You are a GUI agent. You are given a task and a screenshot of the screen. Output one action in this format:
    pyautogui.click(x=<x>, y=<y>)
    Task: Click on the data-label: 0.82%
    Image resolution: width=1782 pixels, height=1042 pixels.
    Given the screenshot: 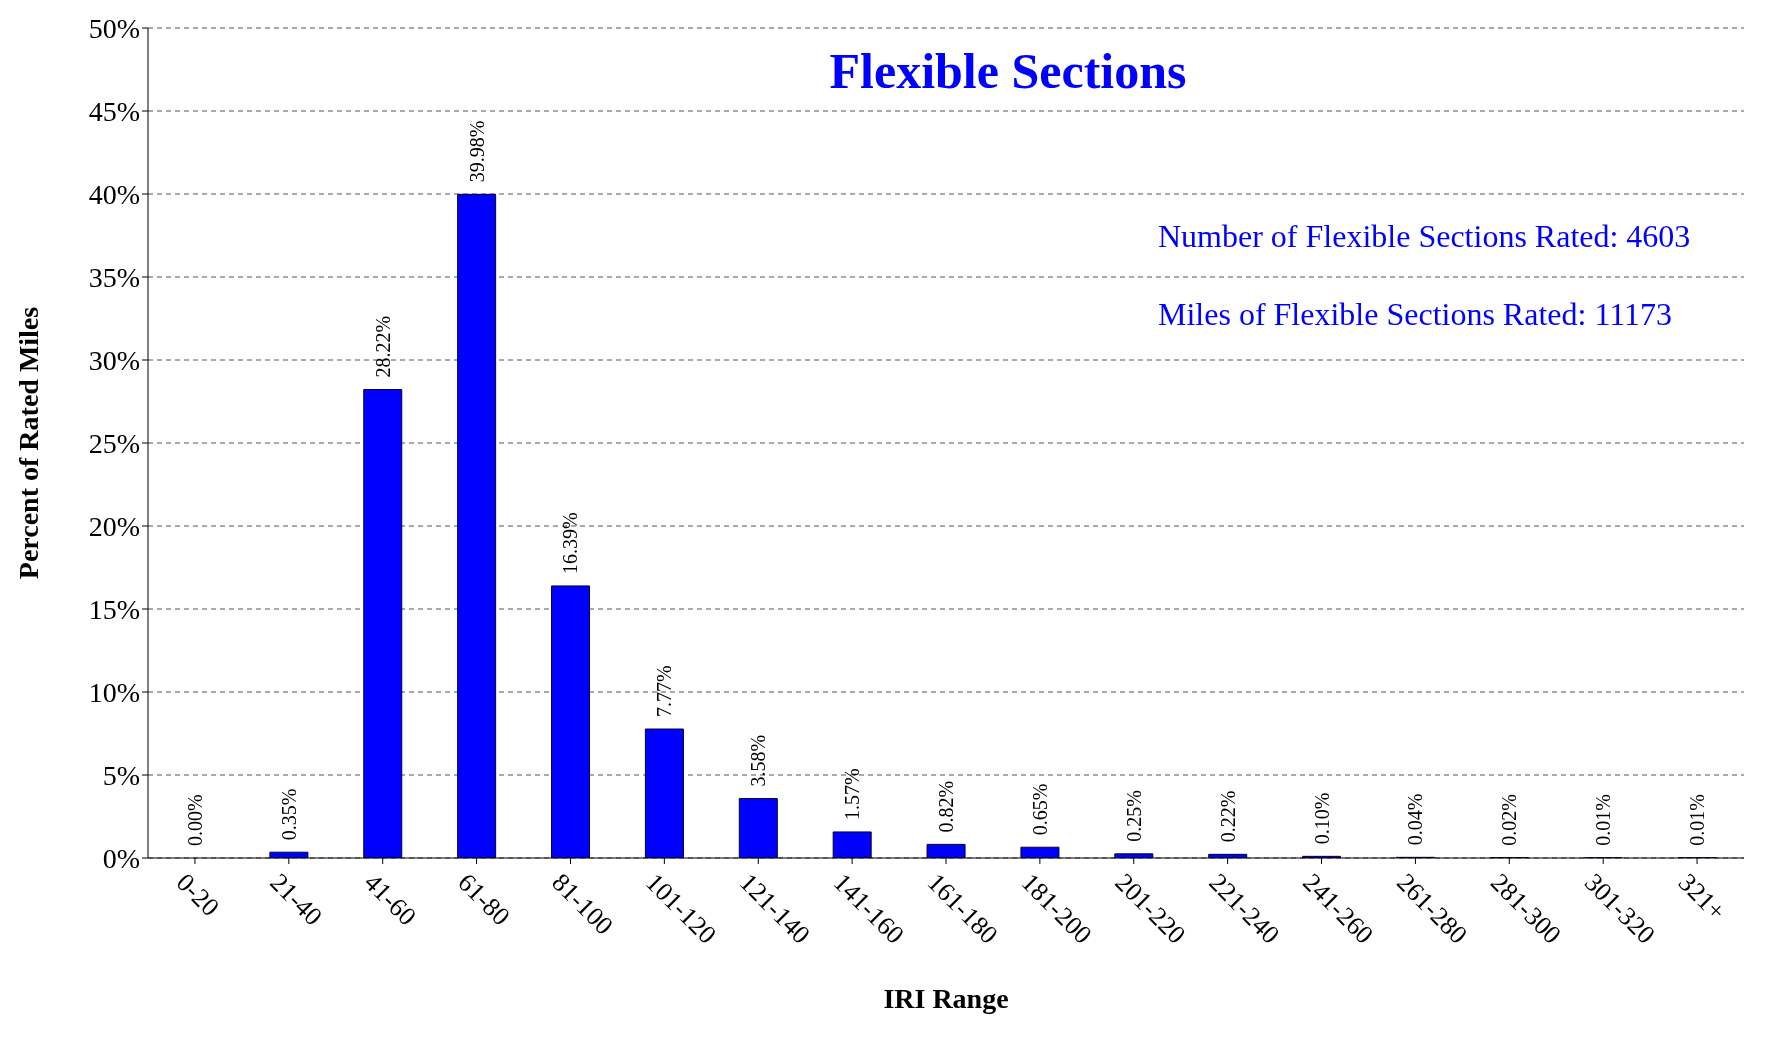 What is the action you would take?
    pyautogui.click(x=946, y=806)
    